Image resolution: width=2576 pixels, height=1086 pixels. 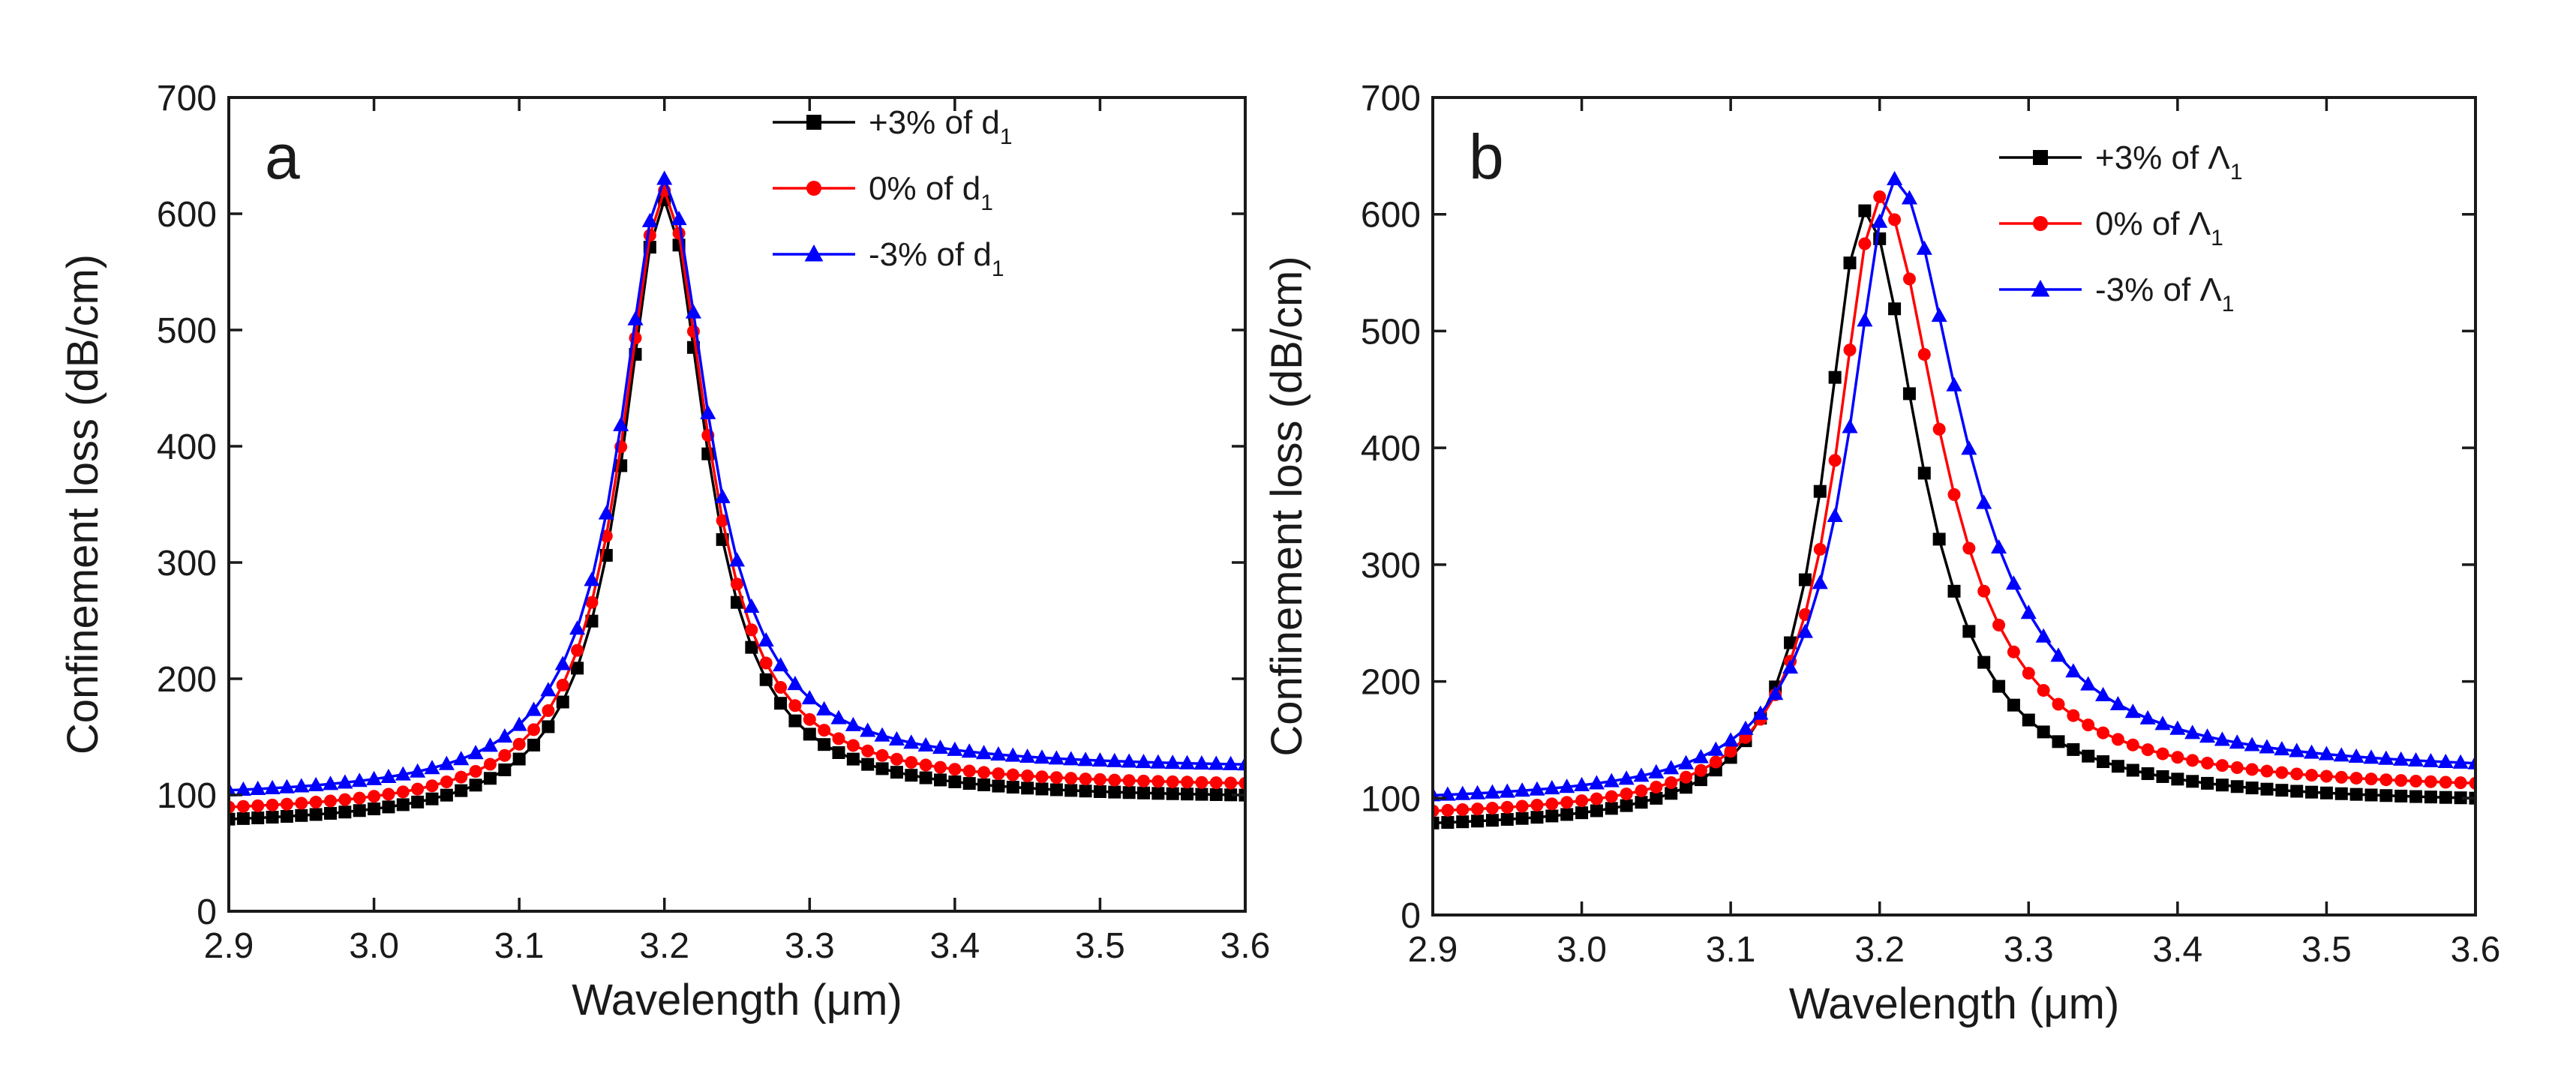 What do you see at coordinates (229, 946) in the screenshot?
I see `x-tick-label: 2.9` at bounding box center [229, 946].